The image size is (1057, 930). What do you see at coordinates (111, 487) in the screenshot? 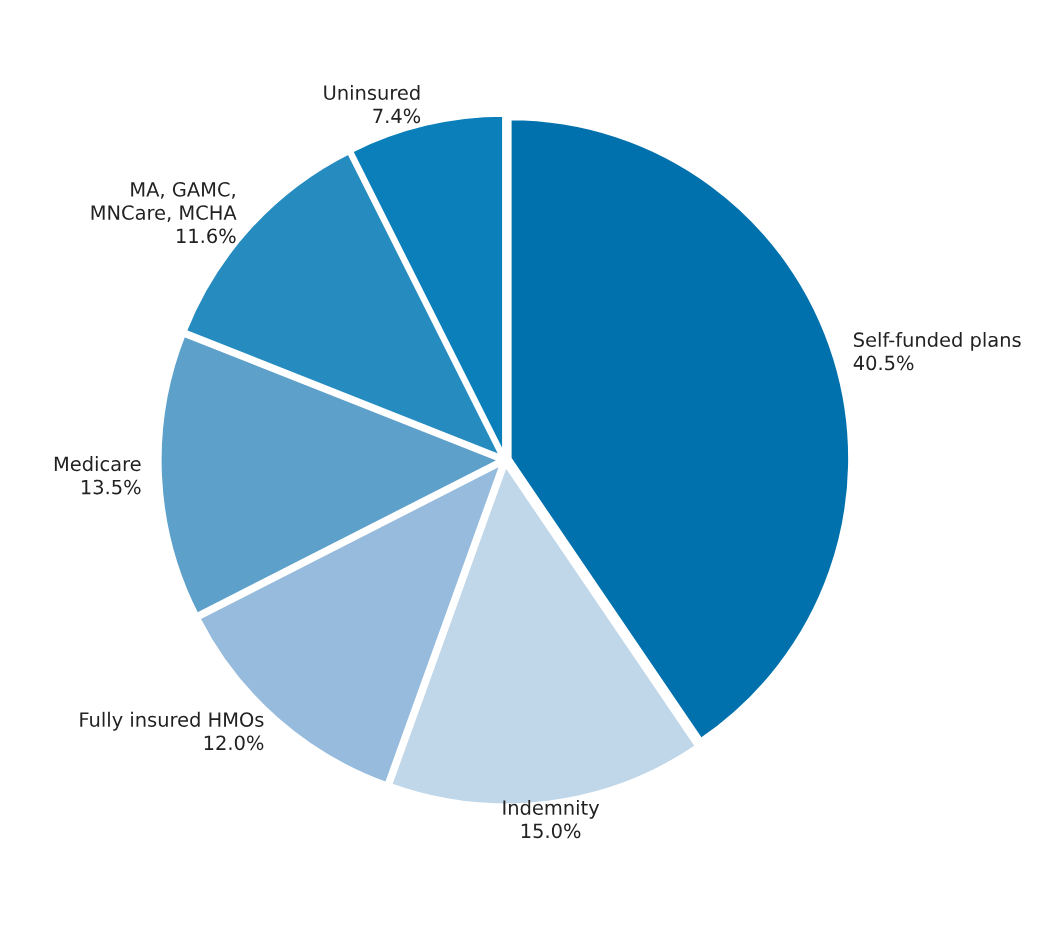
I see `data-label: 13.5%` at bounding box center [111, 487].